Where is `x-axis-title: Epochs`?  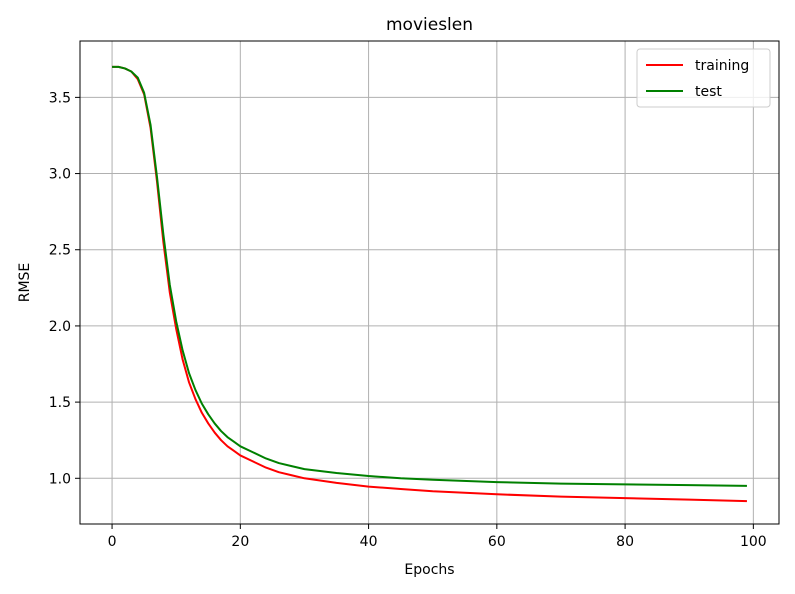 x-axis-title: Epochs is located at coordinates (429, 570).